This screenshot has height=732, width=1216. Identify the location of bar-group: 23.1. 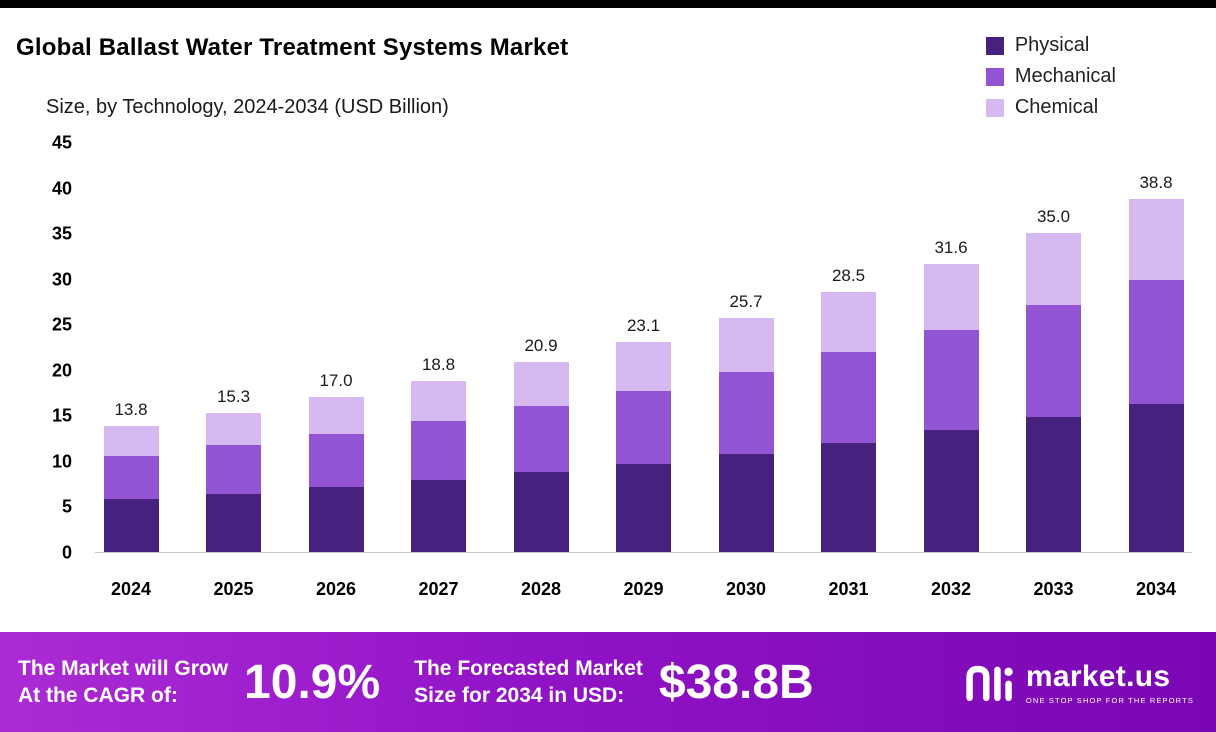
(644, 434).